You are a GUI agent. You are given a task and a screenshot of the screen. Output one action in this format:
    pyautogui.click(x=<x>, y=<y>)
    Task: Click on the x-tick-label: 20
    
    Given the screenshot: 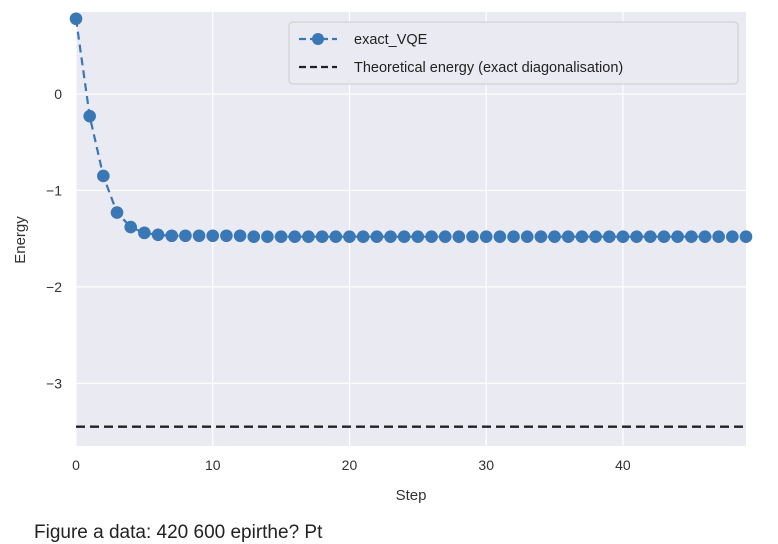 What is the action you would take?
    pyautogui.click(x=350, y=465)
    